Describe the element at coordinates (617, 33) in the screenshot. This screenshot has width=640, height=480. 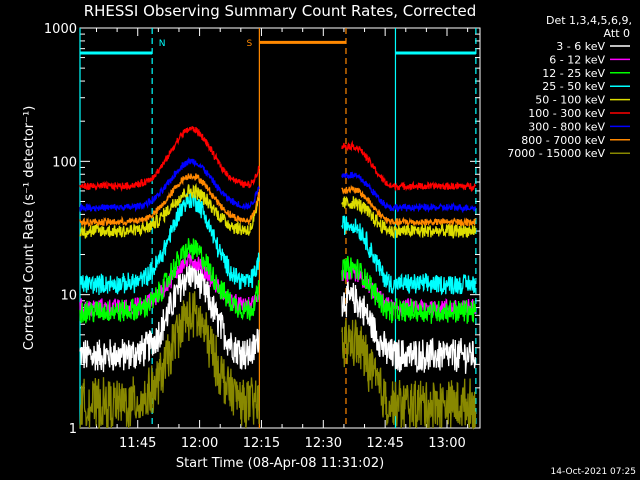
I see `legend-header-line-2: Att 0` at that location.